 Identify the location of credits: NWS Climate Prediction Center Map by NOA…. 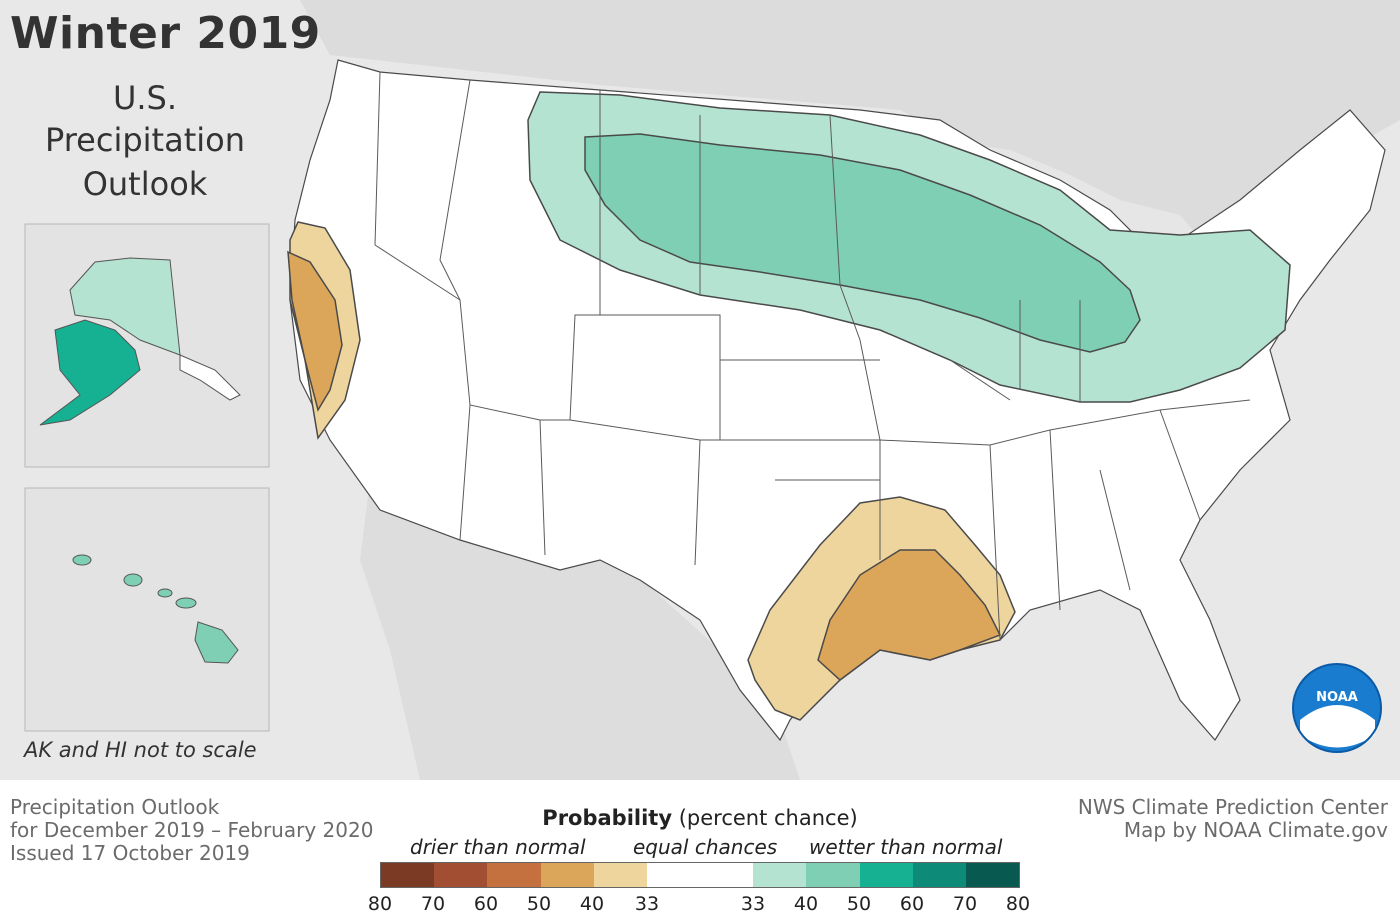
(1233, 819).